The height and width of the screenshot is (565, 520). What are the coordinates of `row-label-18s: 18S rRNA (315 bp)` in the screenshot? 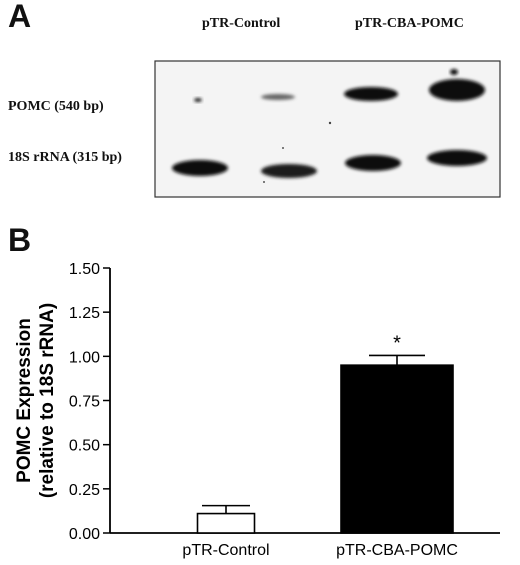 It's located at (65, 157).